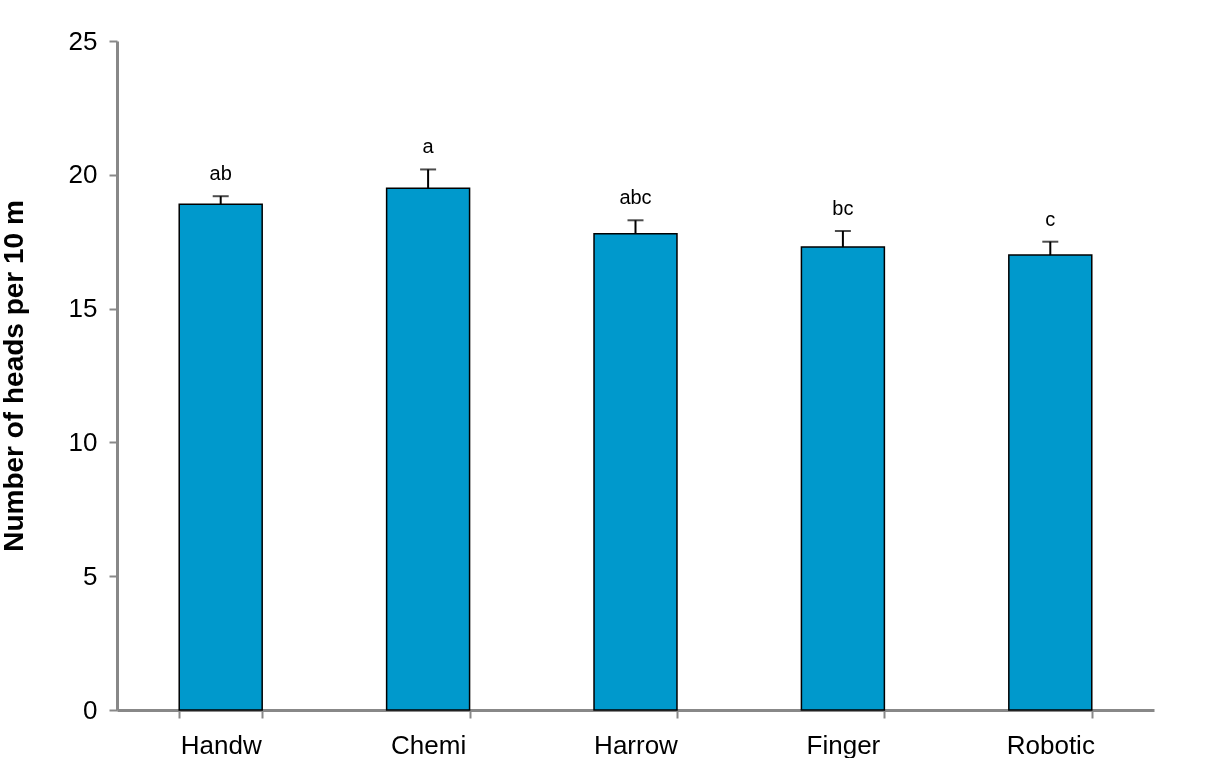 This screenshot has height=766, width=1221. Describe the element at coordinates (636, 744) in the screenshot. I see `x-tick-label: Harrow` at that location.